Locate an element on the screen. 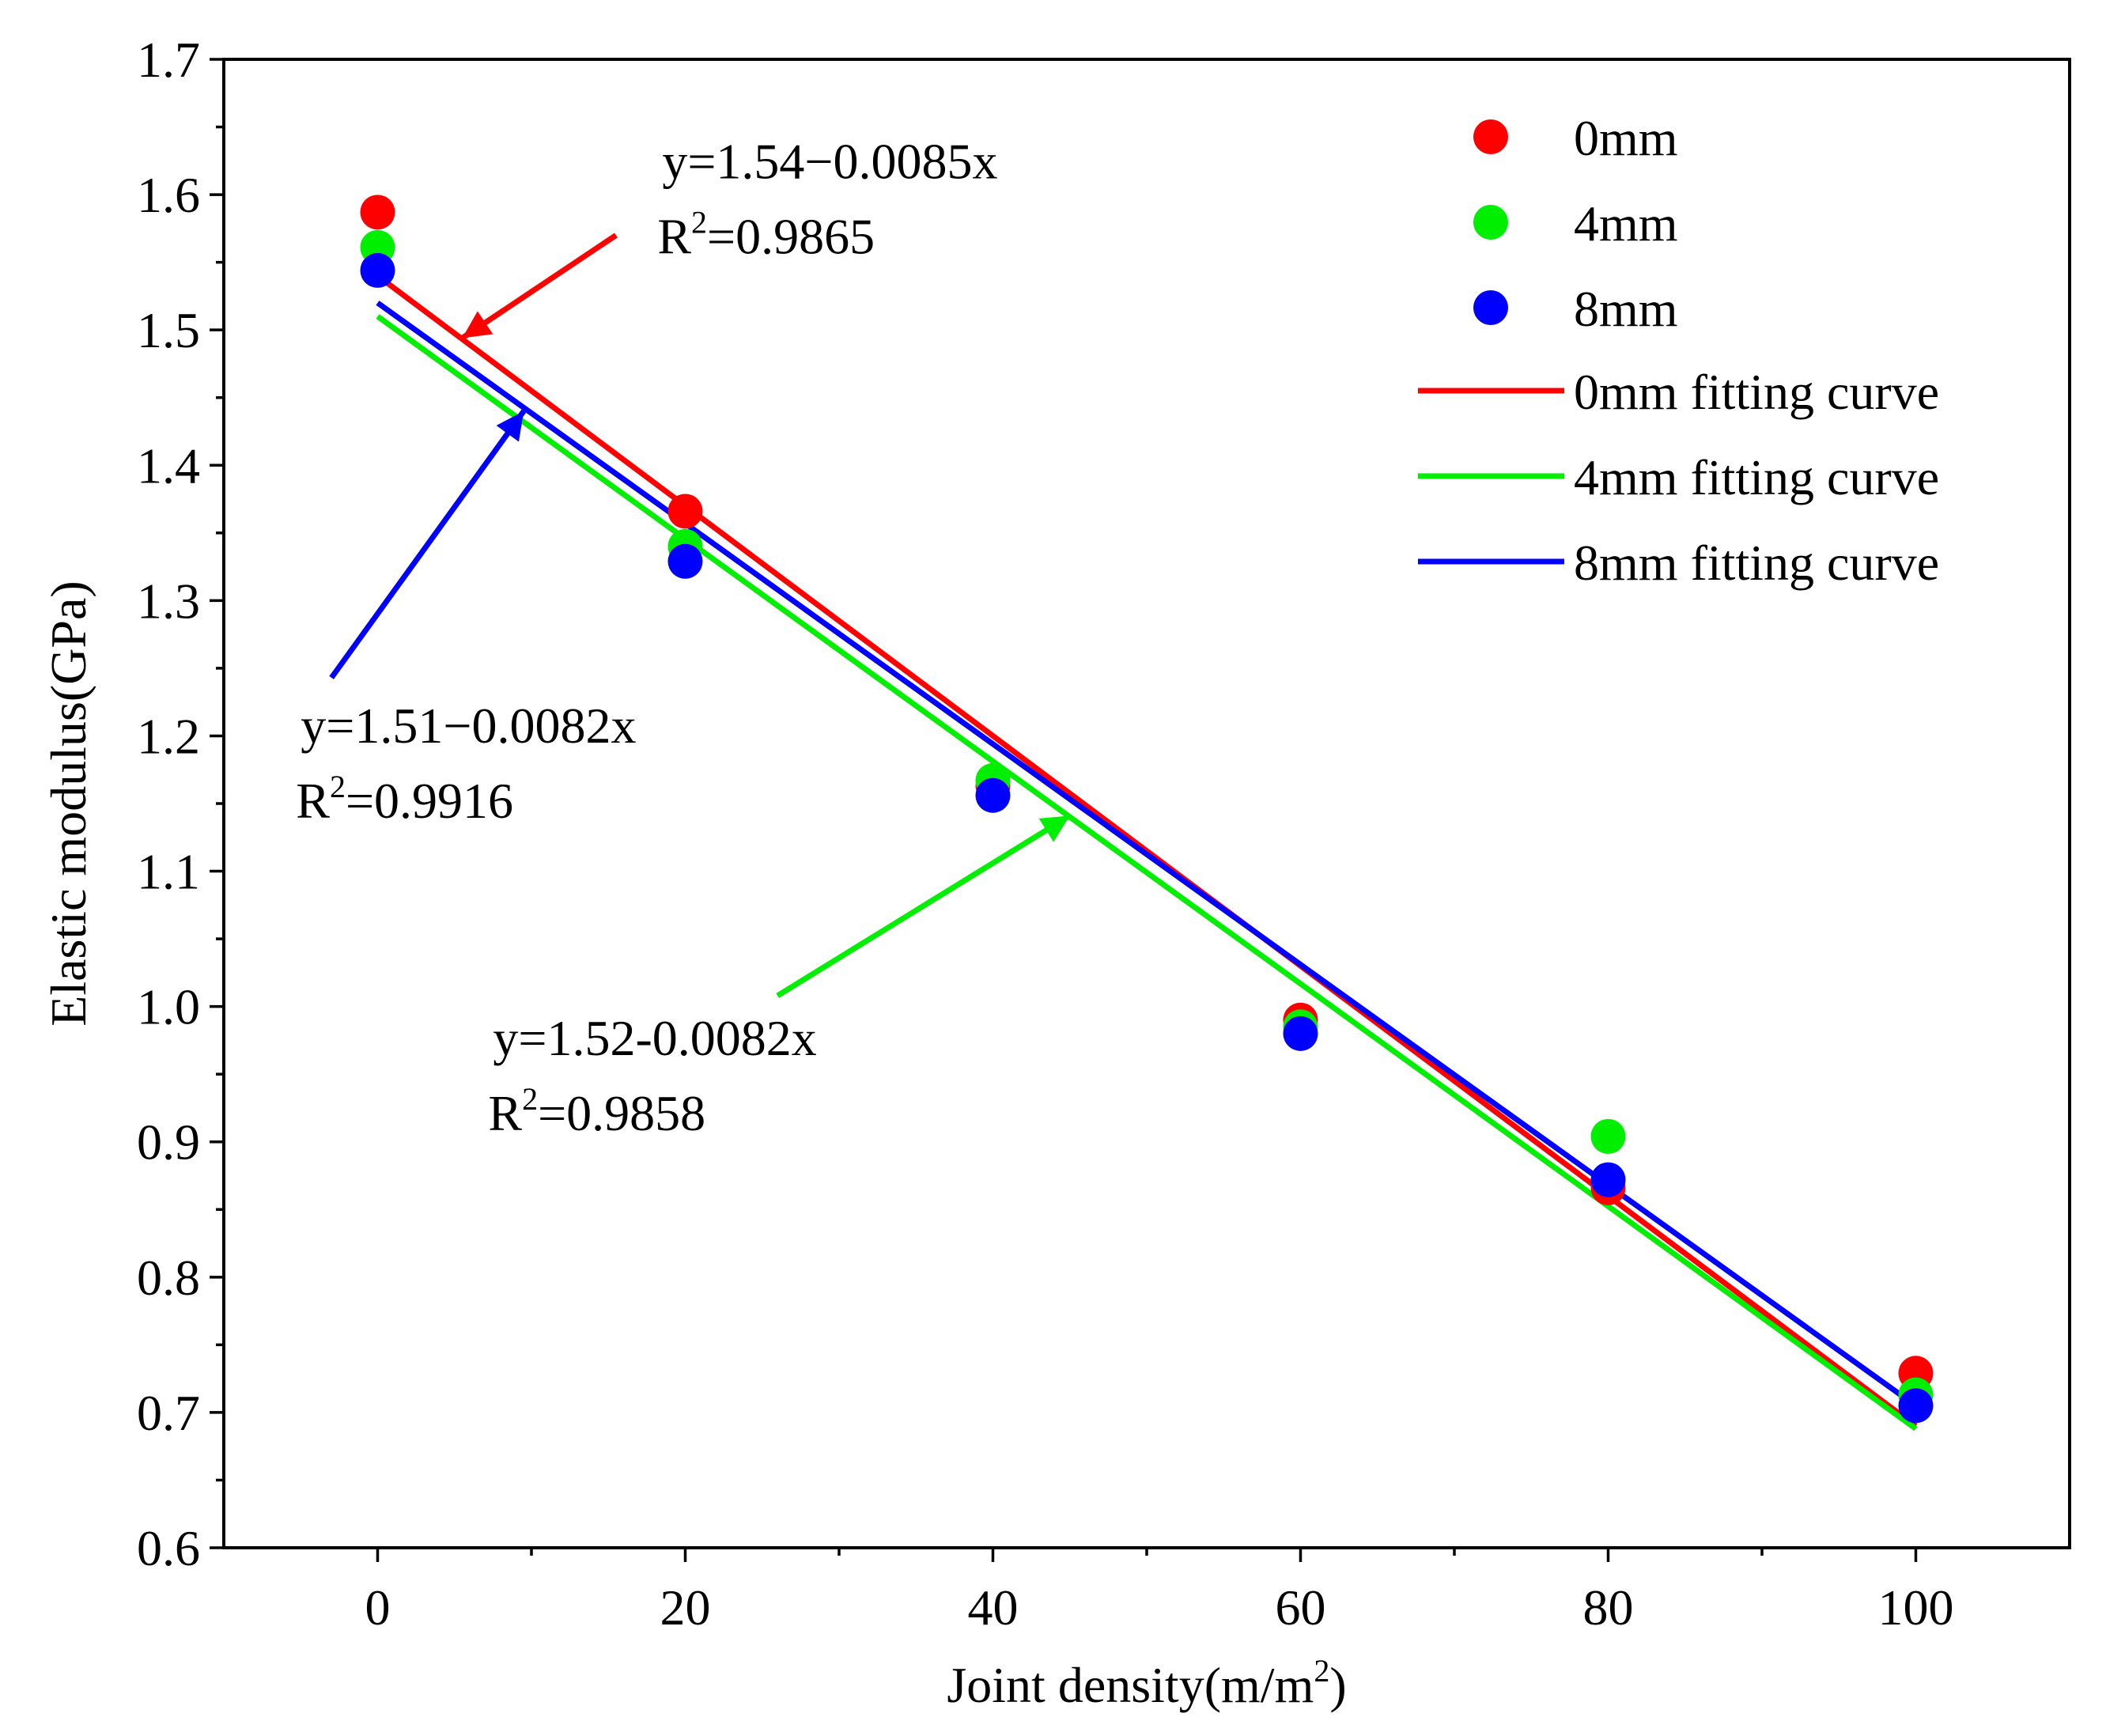 This screenshot has width=2106, height=1736. annotation-r2-0: R2=0.9865 is located at coordinates (766, 235).